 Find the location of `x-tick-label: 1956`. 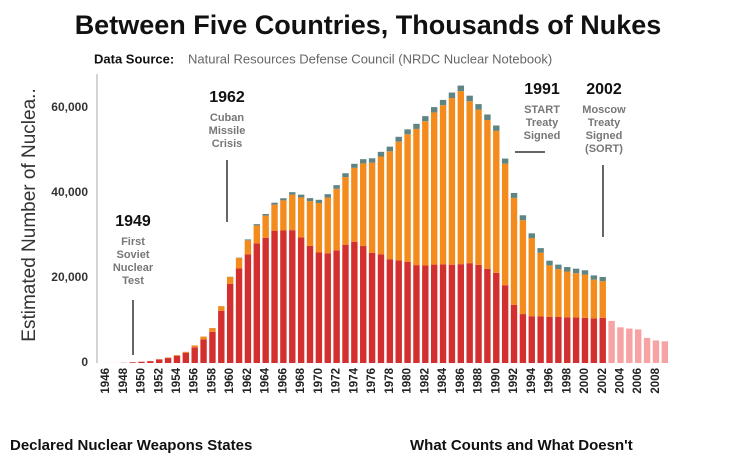

x-tick-label: 1956 is located at coordinates (195, 381).